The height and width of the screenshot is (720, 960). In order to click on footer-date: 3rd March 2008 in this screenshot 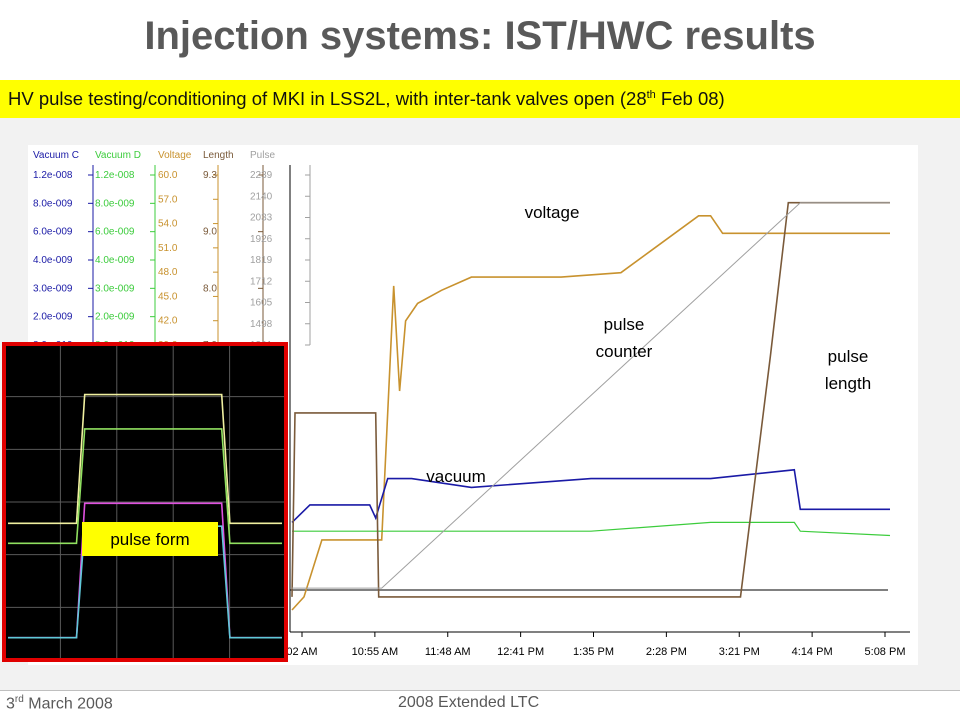, I will do `click(59, 703)`.